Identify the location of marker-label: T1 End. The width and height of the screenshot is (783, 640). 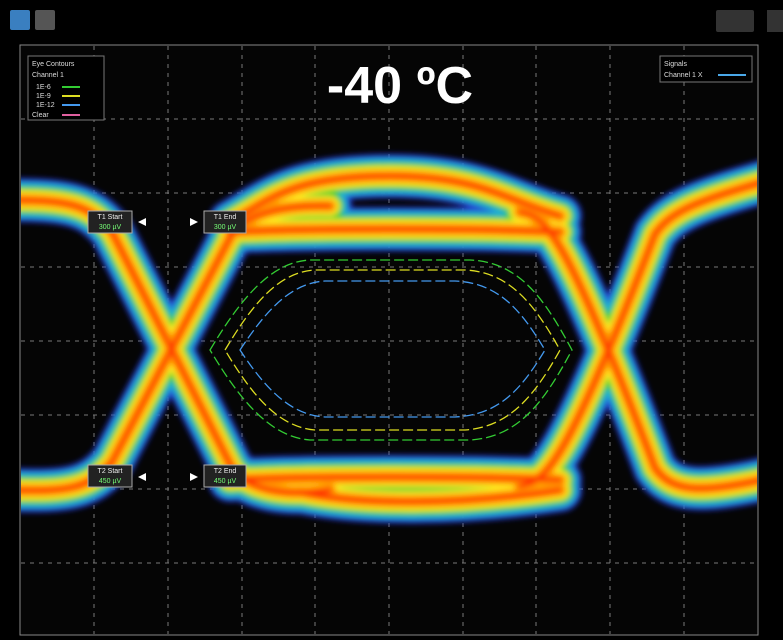
(225, 217).